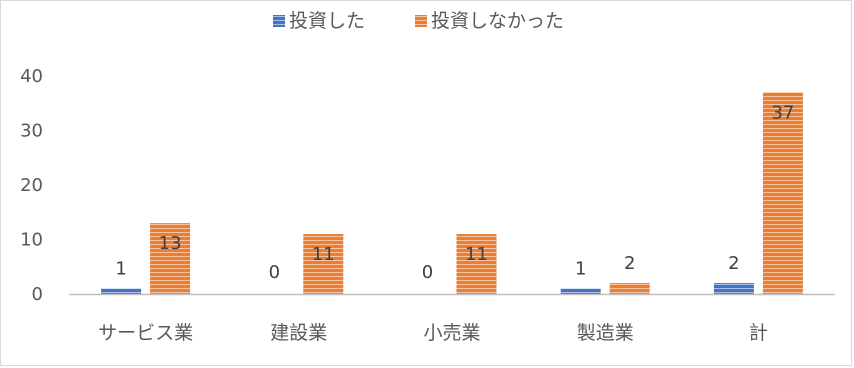  Describe the element at coordinates (31, 131) in the screenshot. I see `y-tick-label: 30` at that location.